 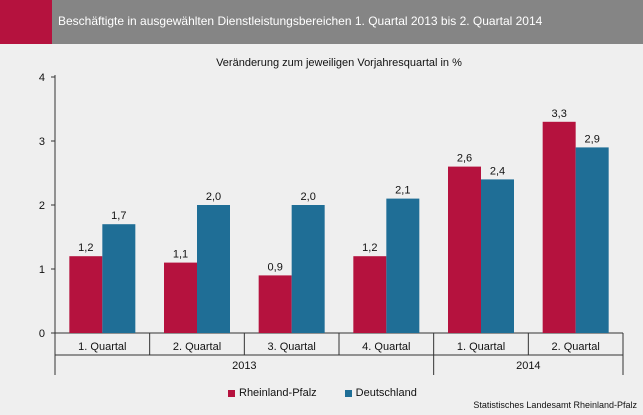 What do you see at coordinates (197, 347) in the screenshot?
I see `x-category-label-1: 2. Quartal` at bounding box center [197, 347].